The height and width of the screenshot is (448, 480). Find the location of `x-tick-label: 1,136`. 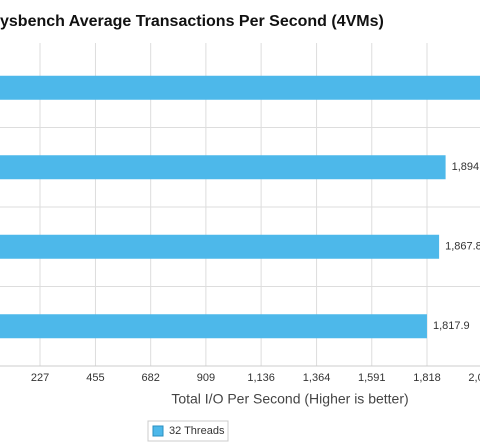

x-tick-label: 1,136 is located at coordinates (261, 378).